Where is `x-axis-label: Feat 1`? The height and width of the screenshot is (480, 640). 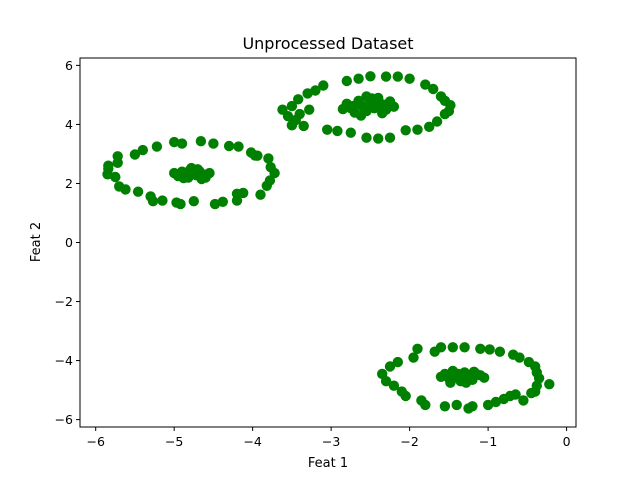
x-axis-label: Feat 1 is located at coordinates (328, 463).